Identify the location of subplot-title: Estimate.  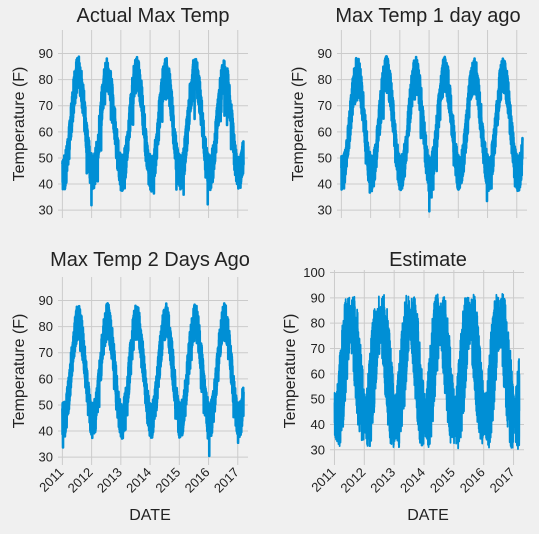
(428, 260).